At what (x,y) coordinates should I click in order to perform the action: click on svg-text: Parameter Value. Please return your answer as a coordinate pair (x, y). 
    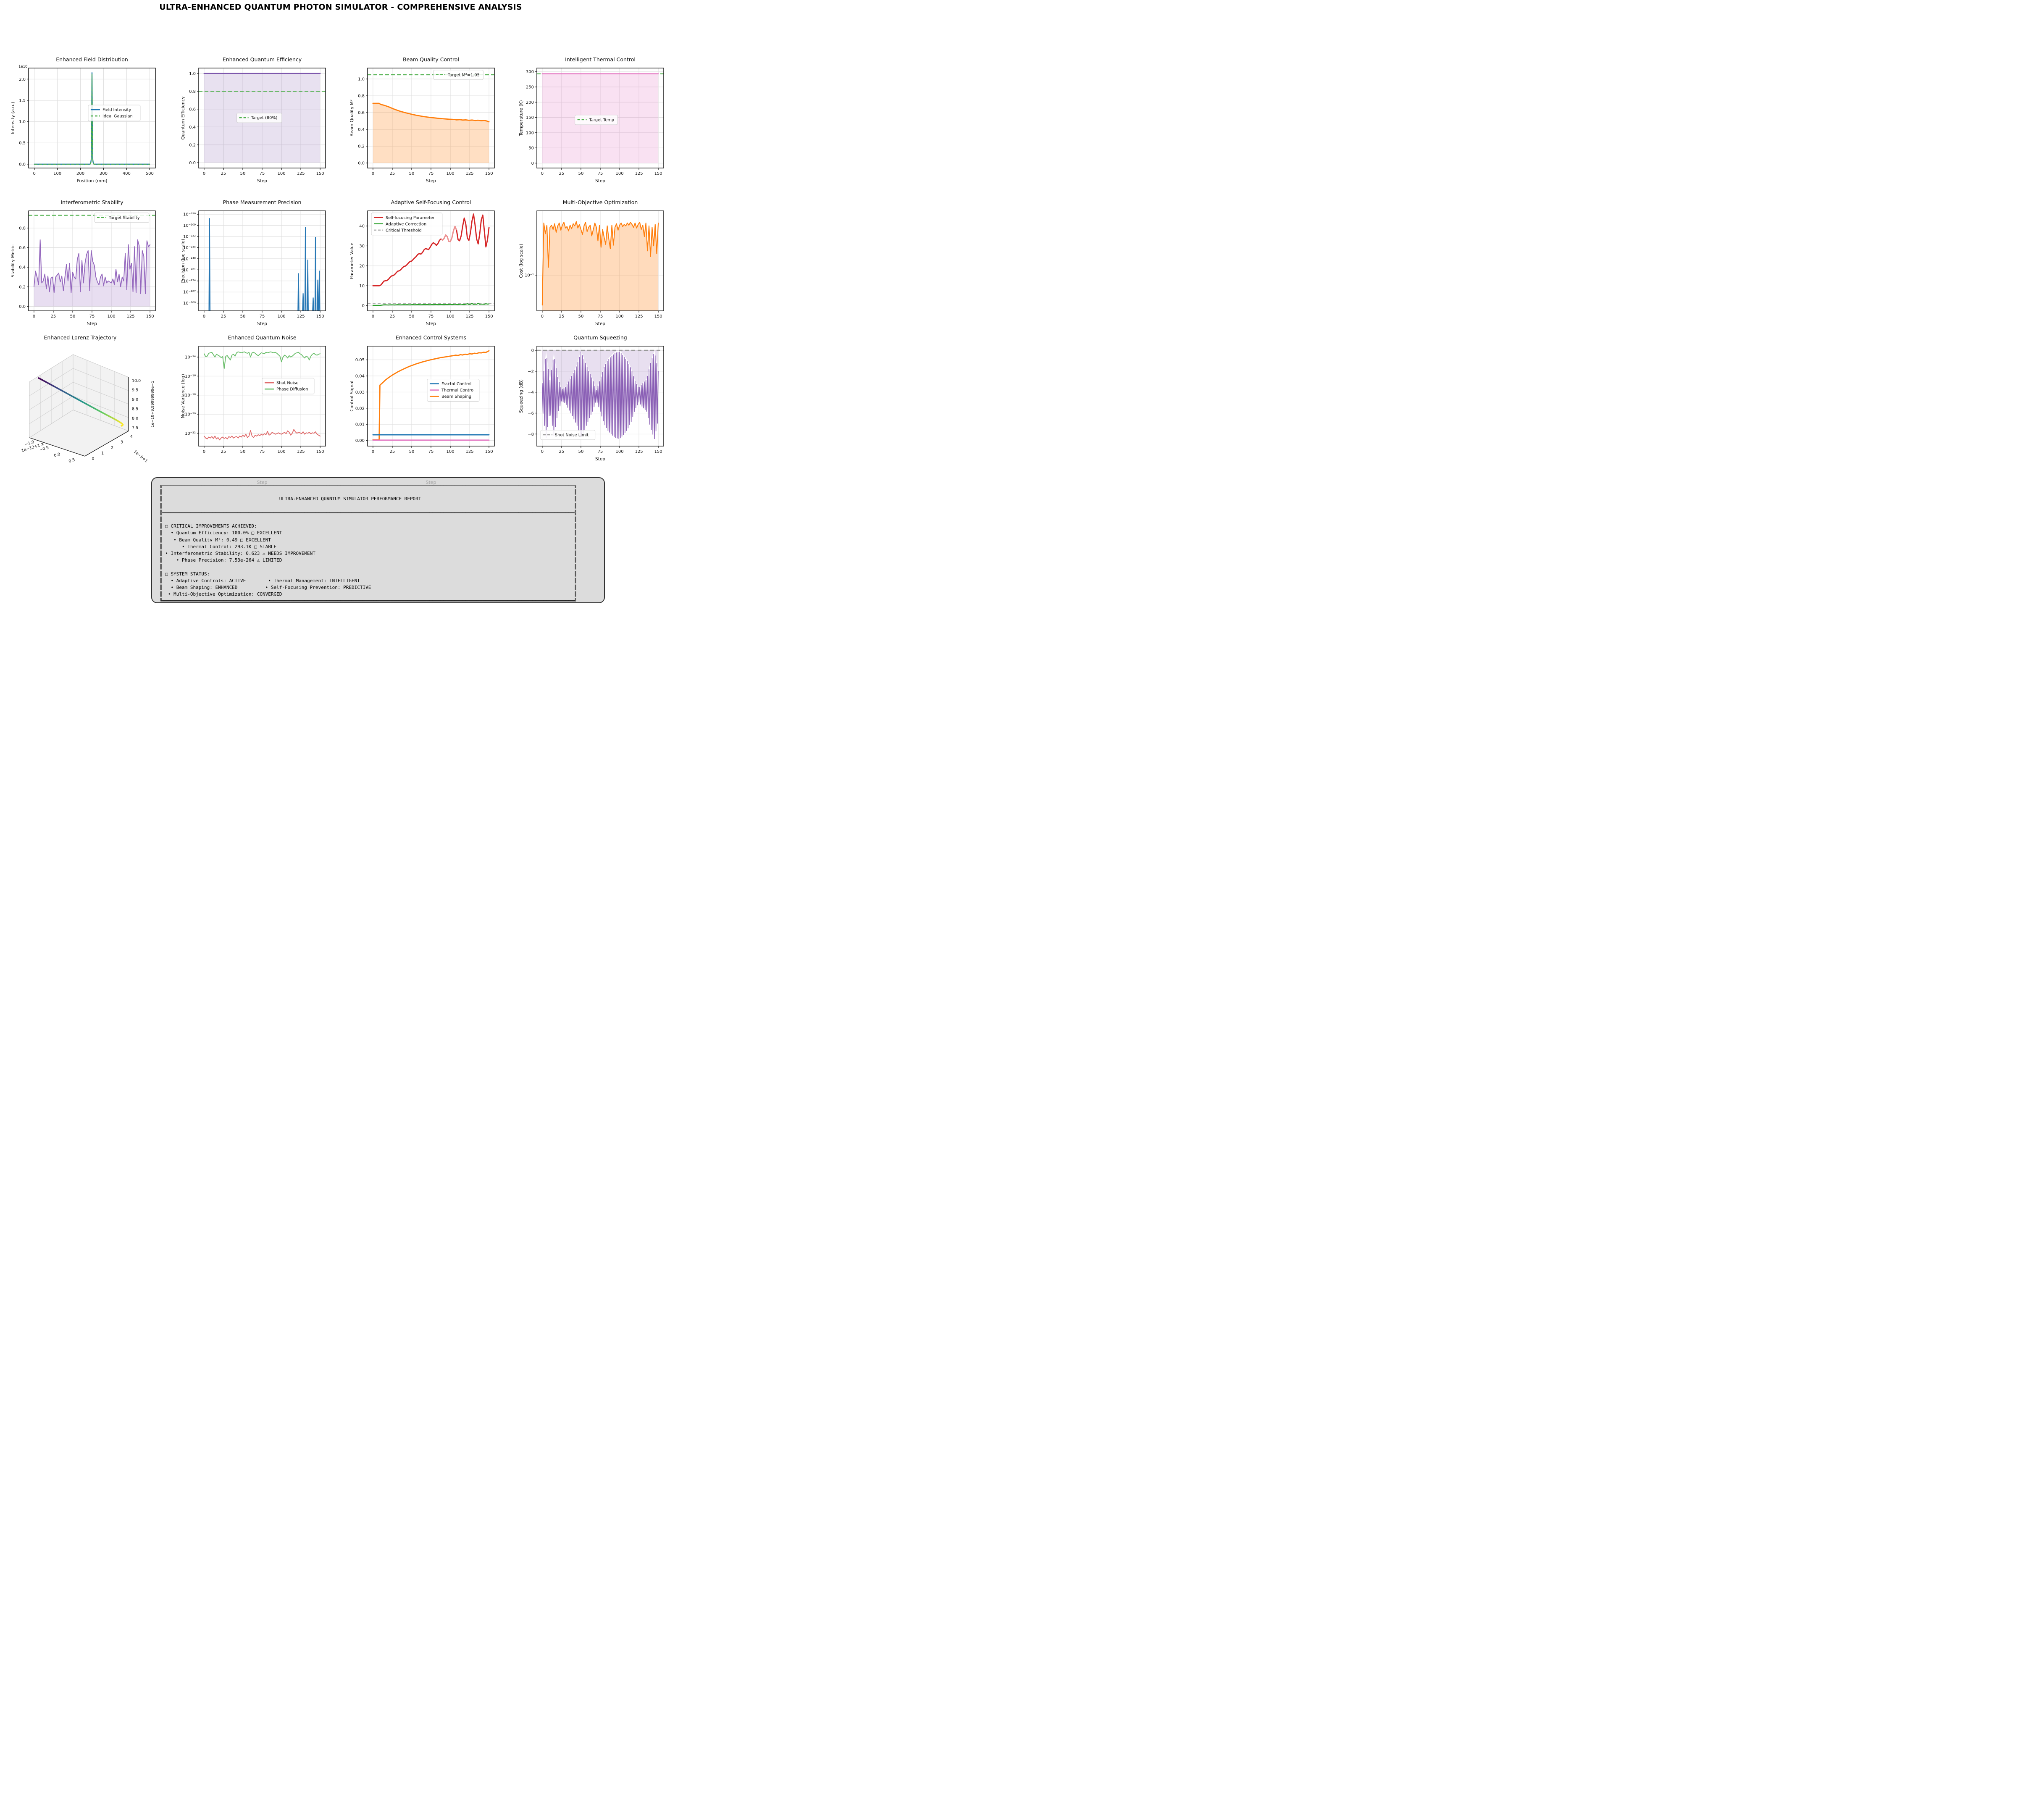
    Looking at the image, I should click on (352, 261).